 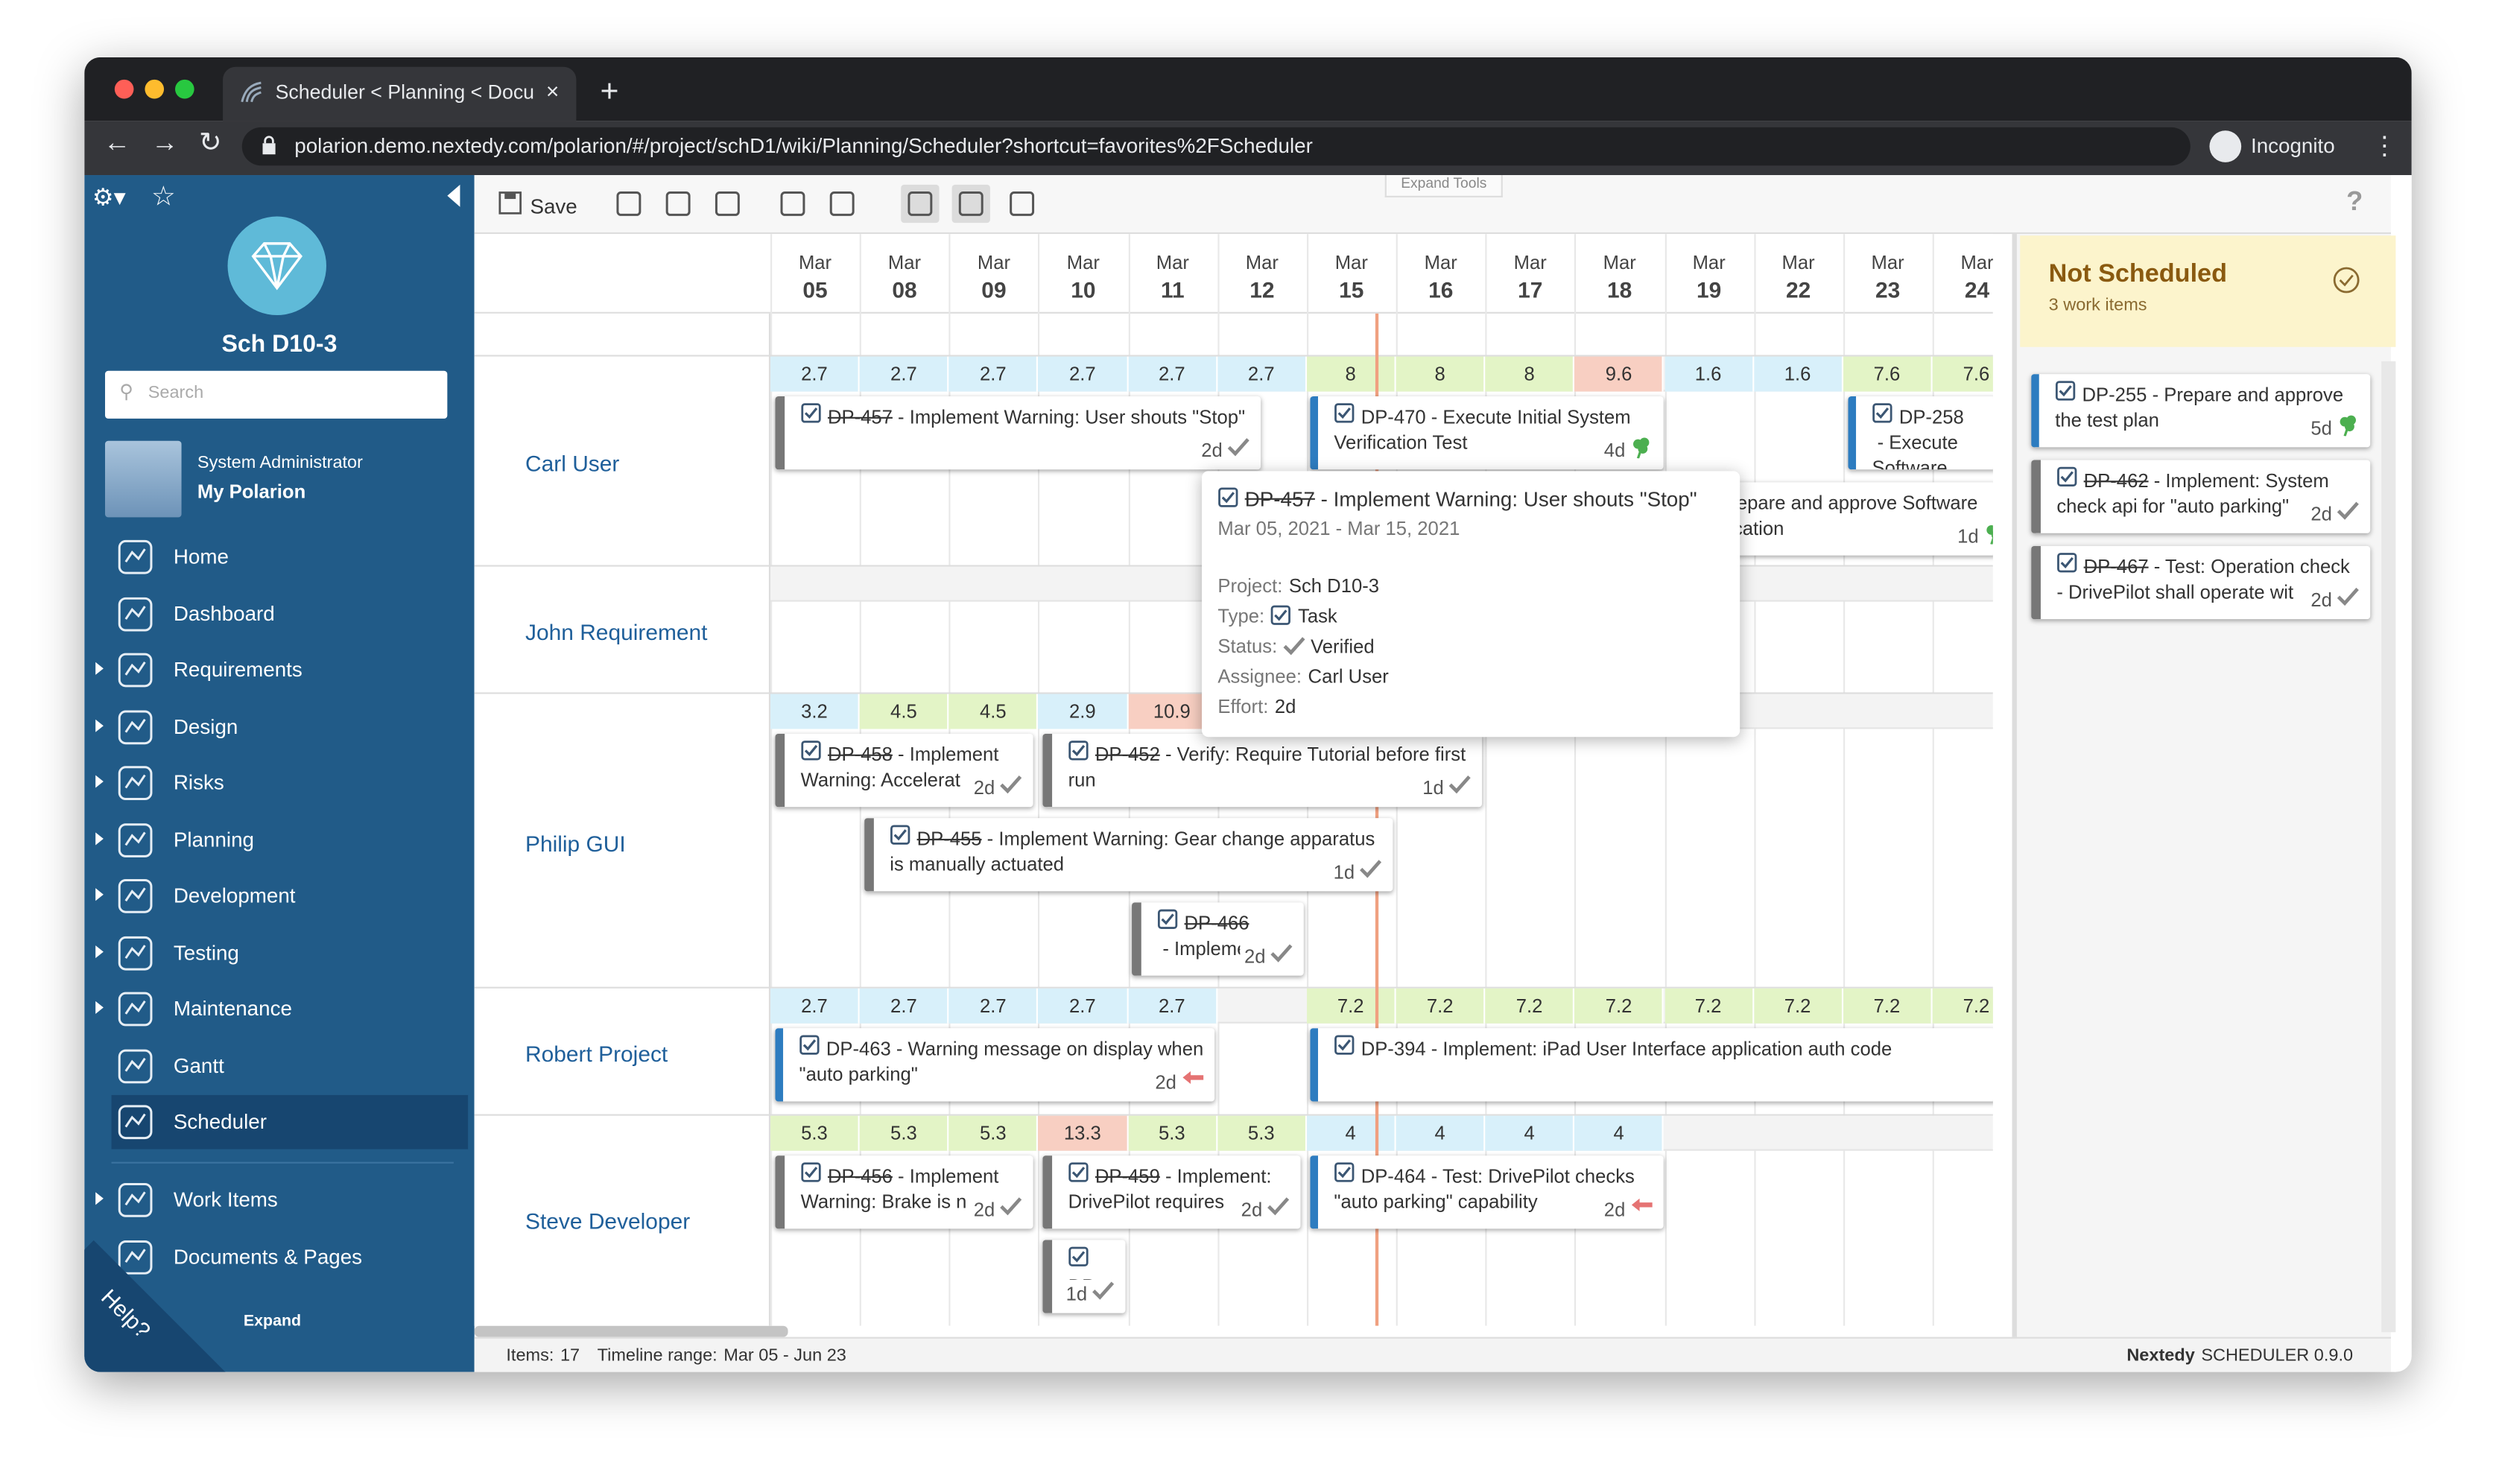 What do you see at coordinates (2354, 202) in the screenshot?
I see `help-button: ?` at bounding box center [2354, 202].